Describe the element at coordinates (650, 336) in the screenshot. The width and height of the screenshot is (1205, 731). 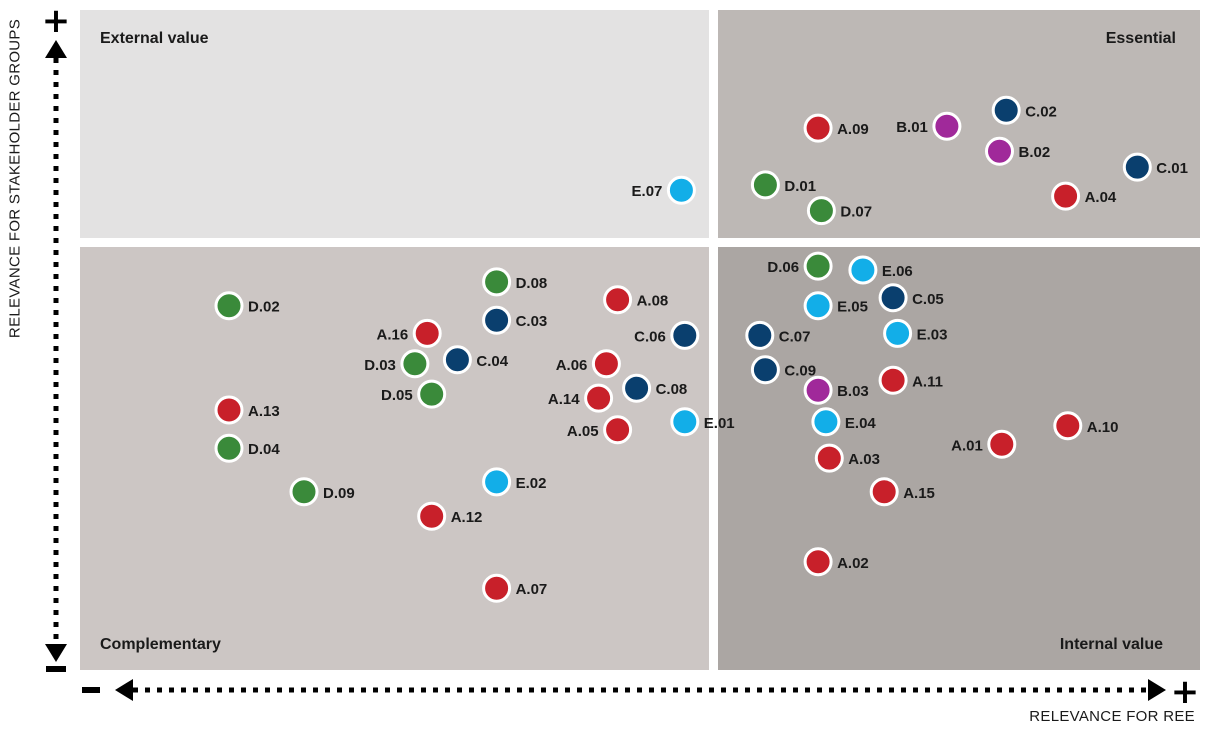
I see `point-label-c-06: C.06` at that location.